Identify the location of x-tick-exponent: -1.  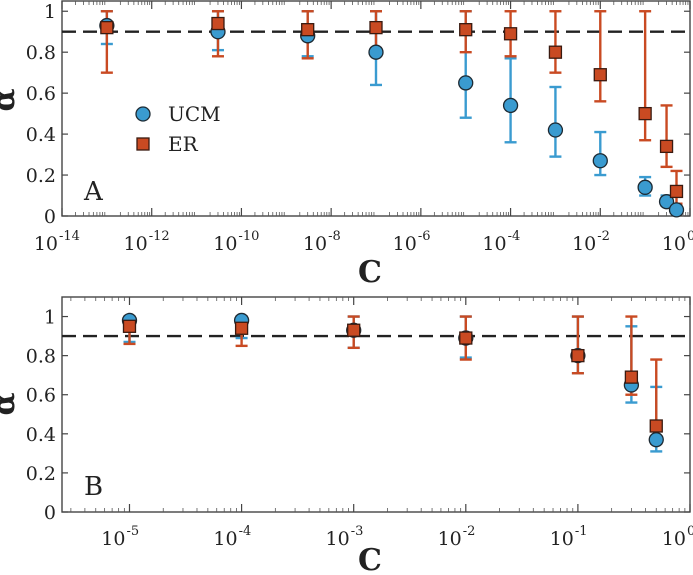
(581, 531).